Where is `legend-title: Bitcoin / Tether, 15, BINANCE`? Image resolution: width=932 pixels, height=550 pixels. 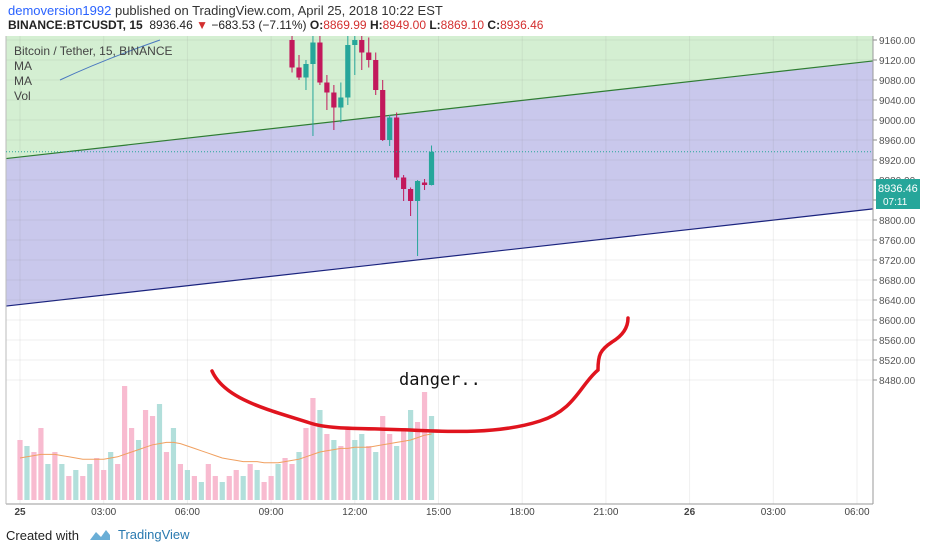 legend-title: Bitcoin / Tether, 15, BINANCE is located at coordinates (93, 51).